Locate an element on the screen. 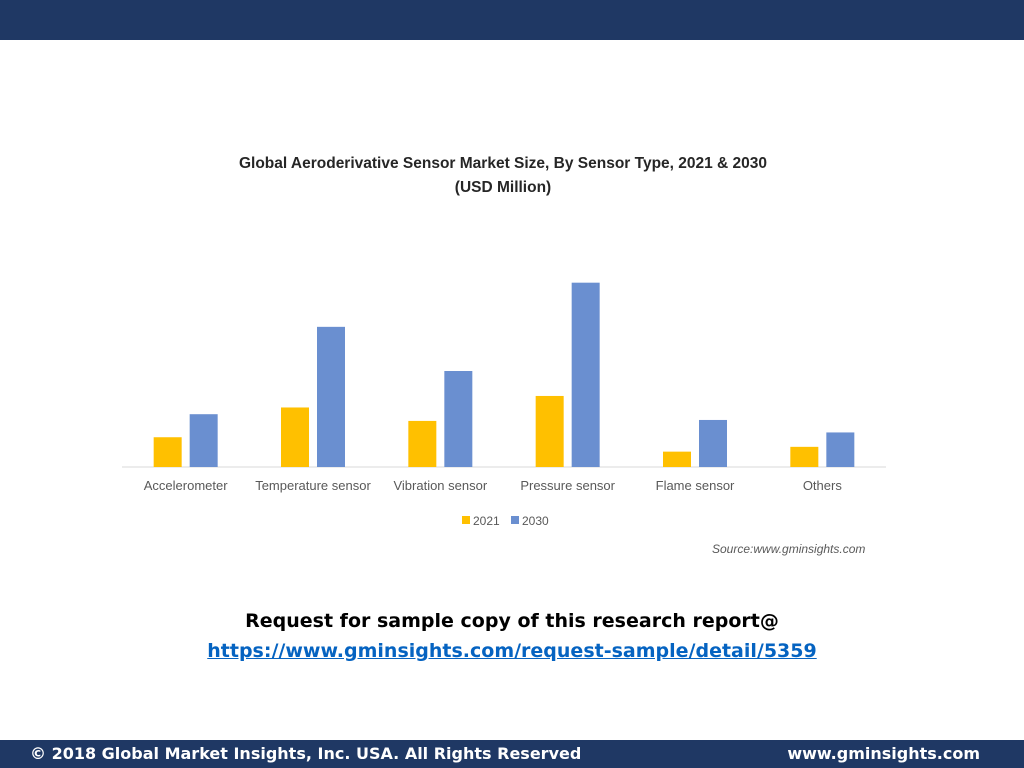  chart-source: Source:www.gminsights.com is located at coordinates (789, 549).